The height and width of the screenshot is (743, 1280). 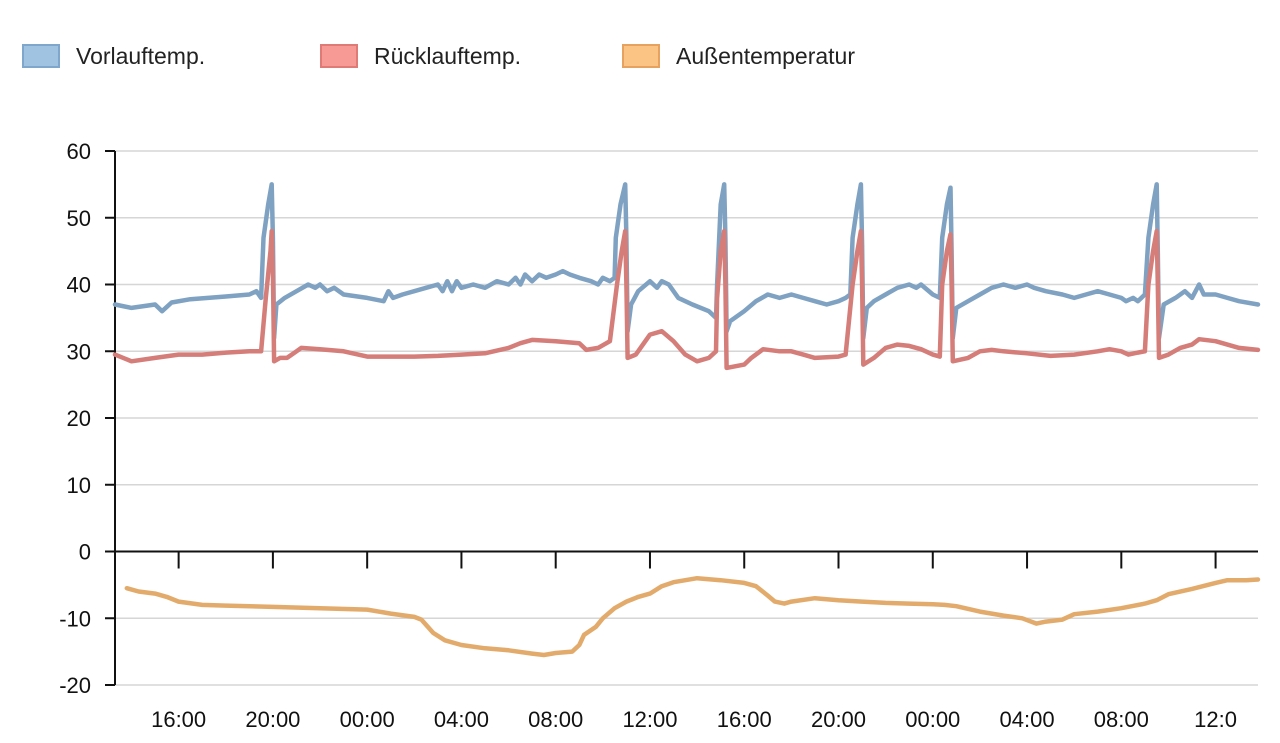 What do you see at coordinates (79, 151) in the screenshot?
I see `y-tick-label: 60` at bounding box center [79, 151].